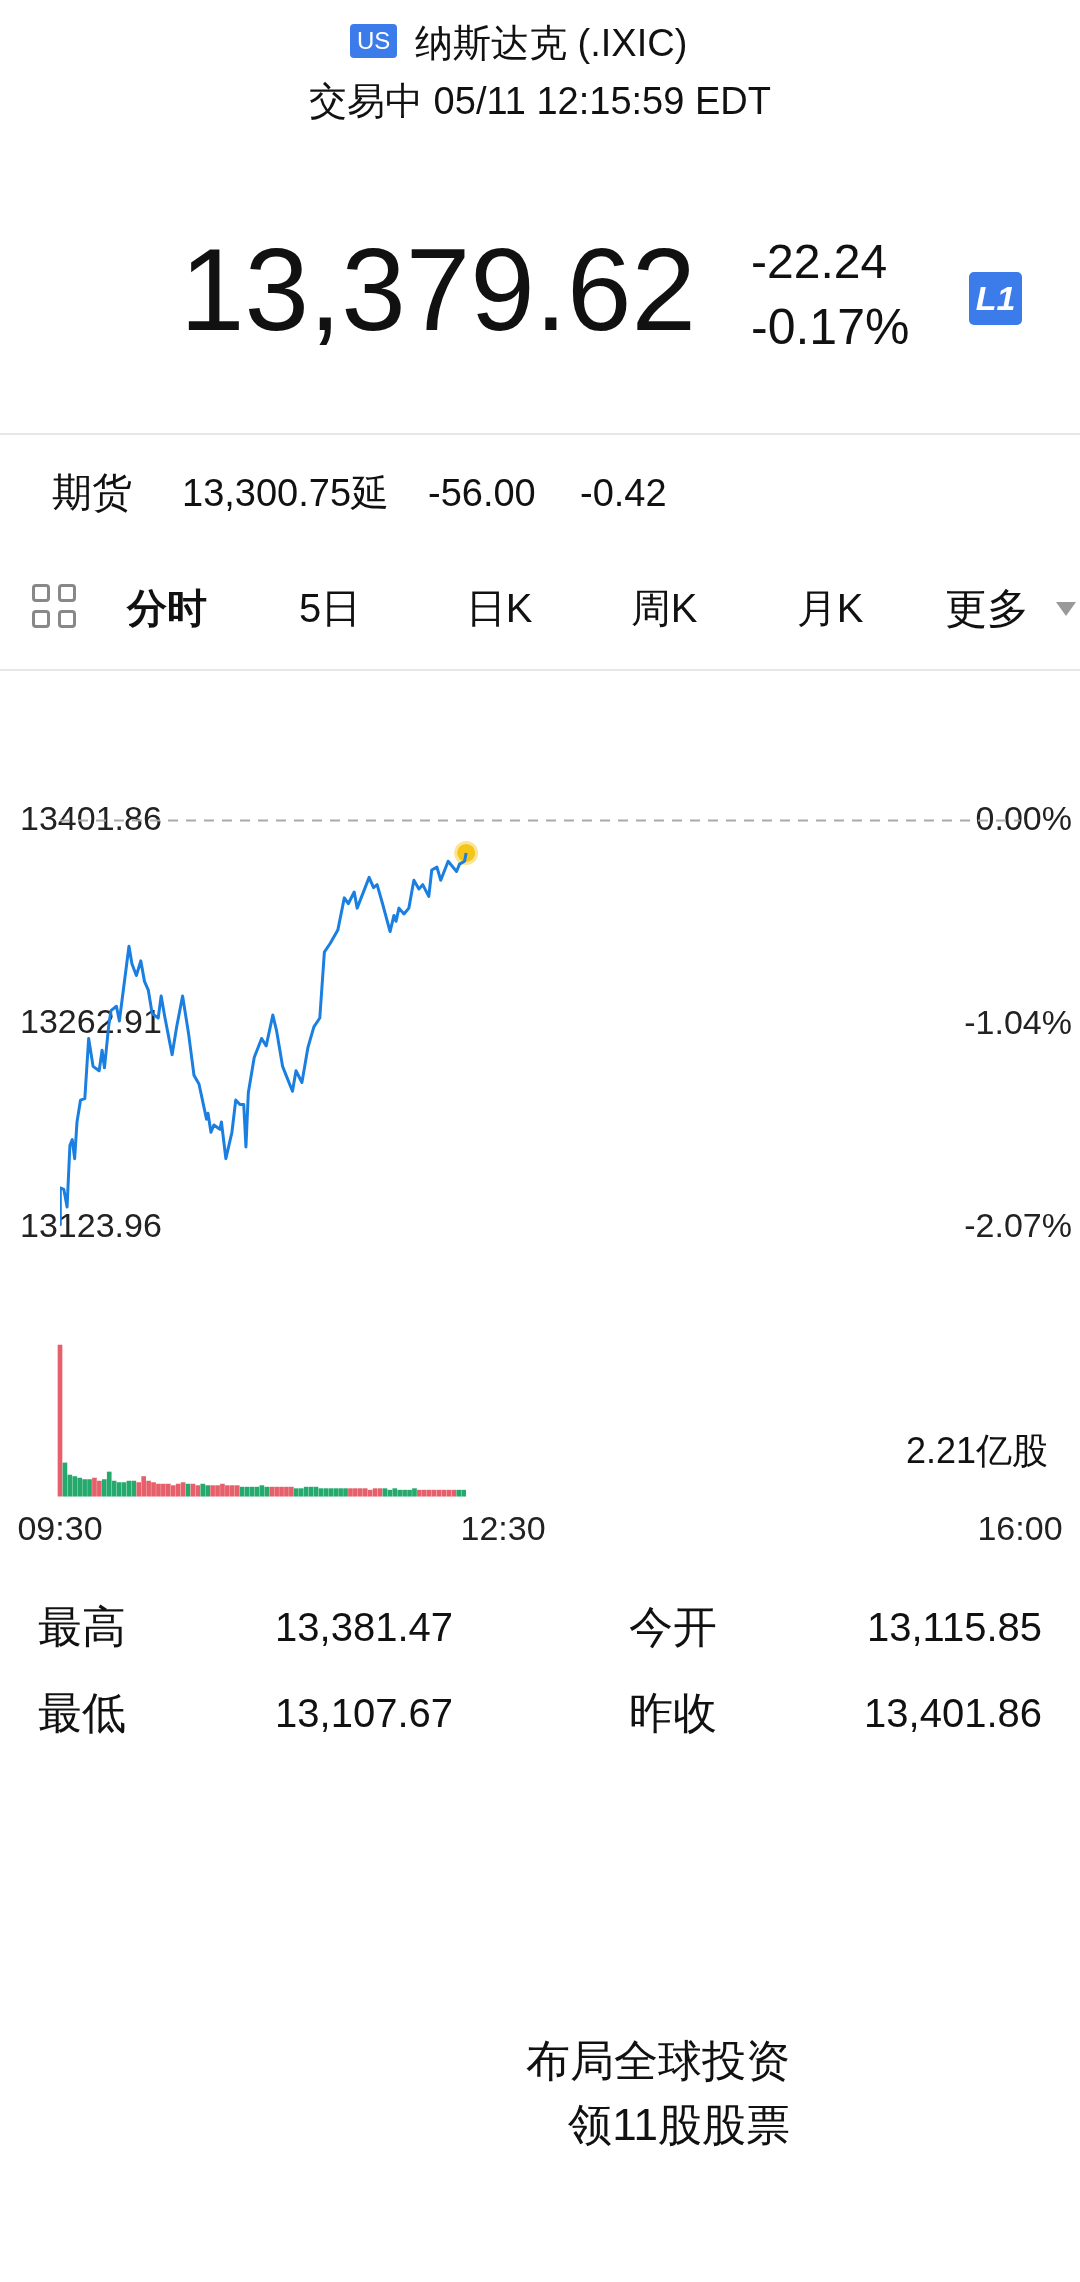  Describe the element at coordinates (1023, 817) in the screenshot. I see `y2-tick-label: 0.00%` at that location.